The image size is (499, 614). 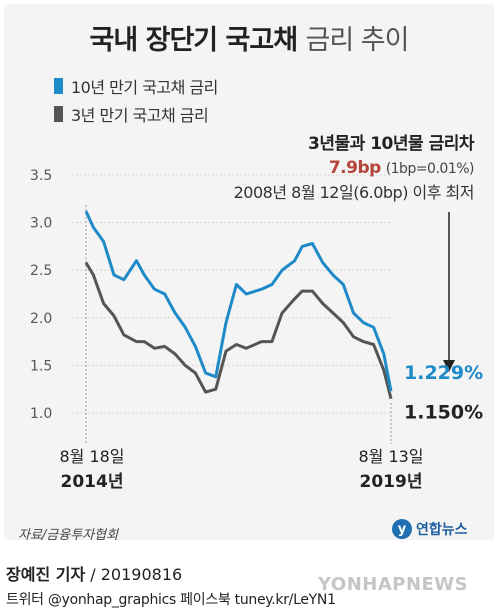 What do you see at coordinates (430, 169) in the screenshot?
I see `spread-note: (1bp=0.01%)` at bounding box center [430, 169].